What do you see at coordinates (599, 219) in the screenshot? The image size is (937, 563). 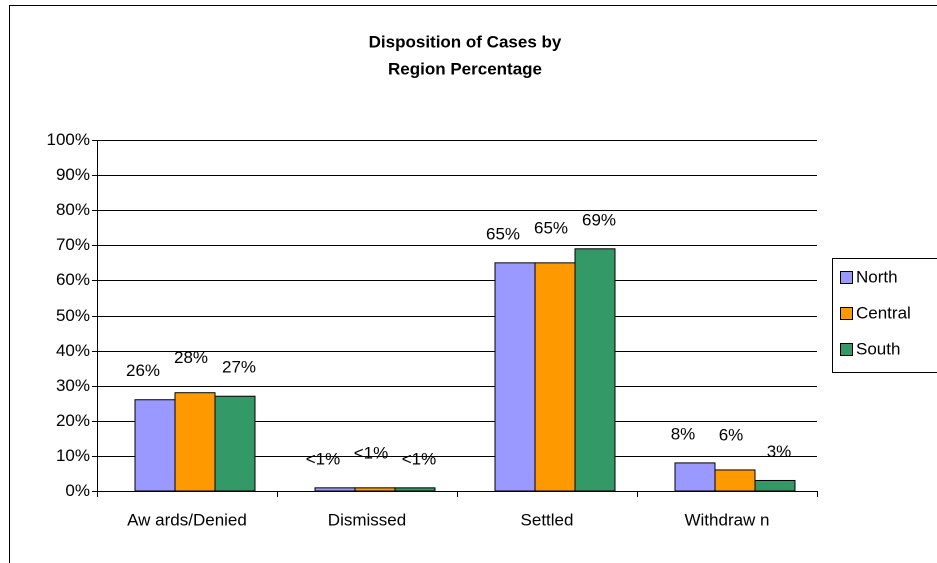 I see `data-label: 69%` at bounding box center [599, 219].